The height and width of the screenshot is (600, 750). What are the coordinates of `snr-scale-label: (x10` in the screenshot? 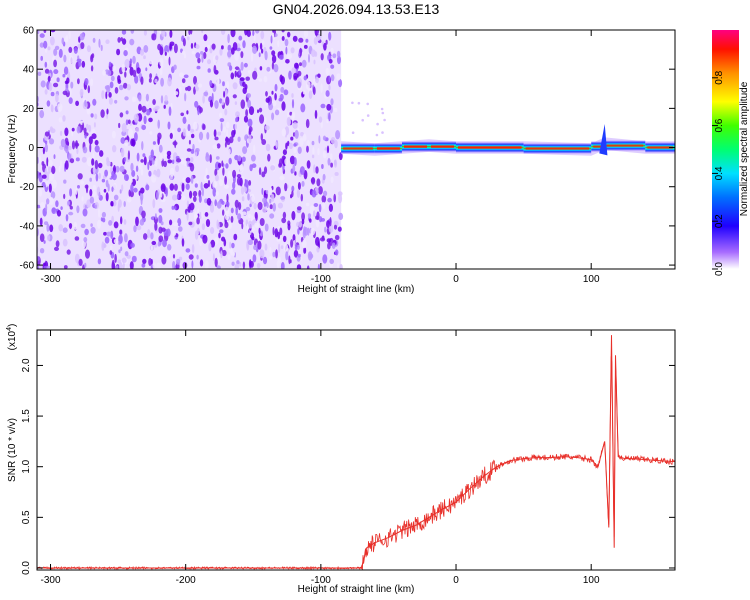 It's located at (12, 340).